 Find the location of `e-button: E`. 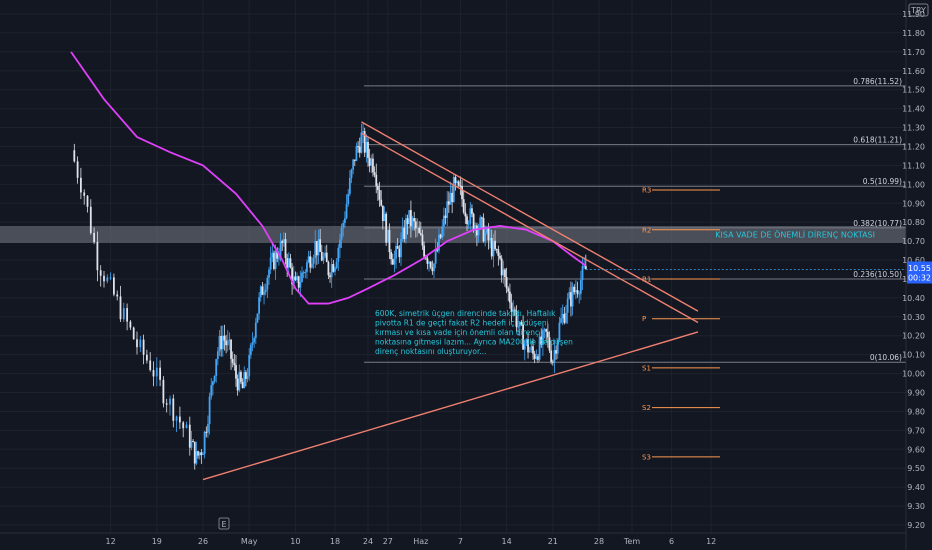

e-button: E is located at coordinates (224, 523).